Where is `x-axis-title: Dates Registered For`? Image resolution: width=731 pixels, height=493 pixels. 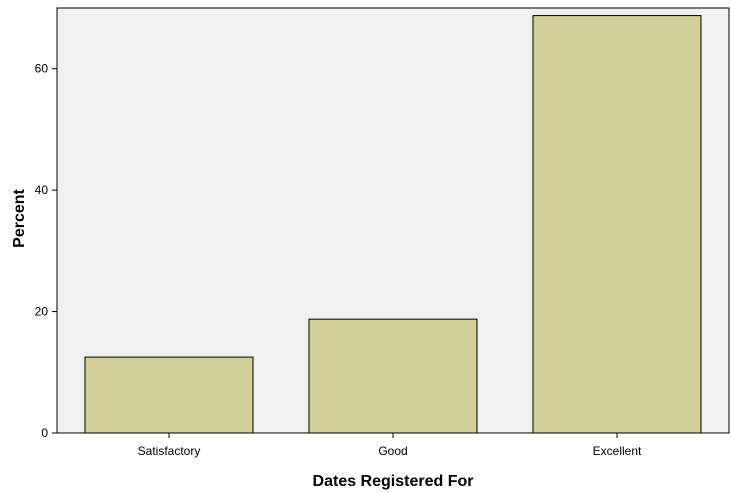 x-axis-title: Dates Registered For is located at coordinates (393, 481).